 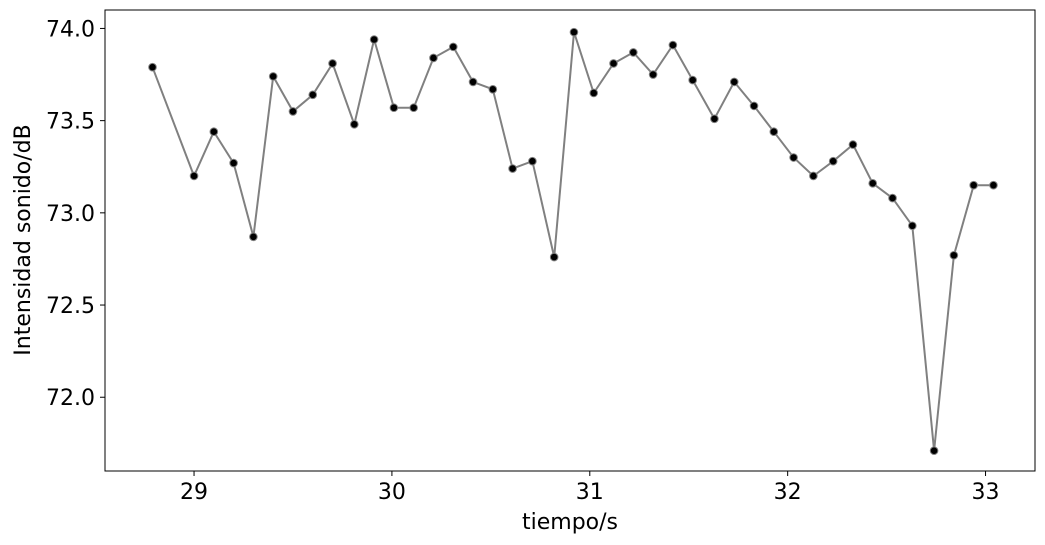 I want to click on y-axis-ticks: 72.0 72.5 73.0 73.5 74.0, so click(x=75, y=214).